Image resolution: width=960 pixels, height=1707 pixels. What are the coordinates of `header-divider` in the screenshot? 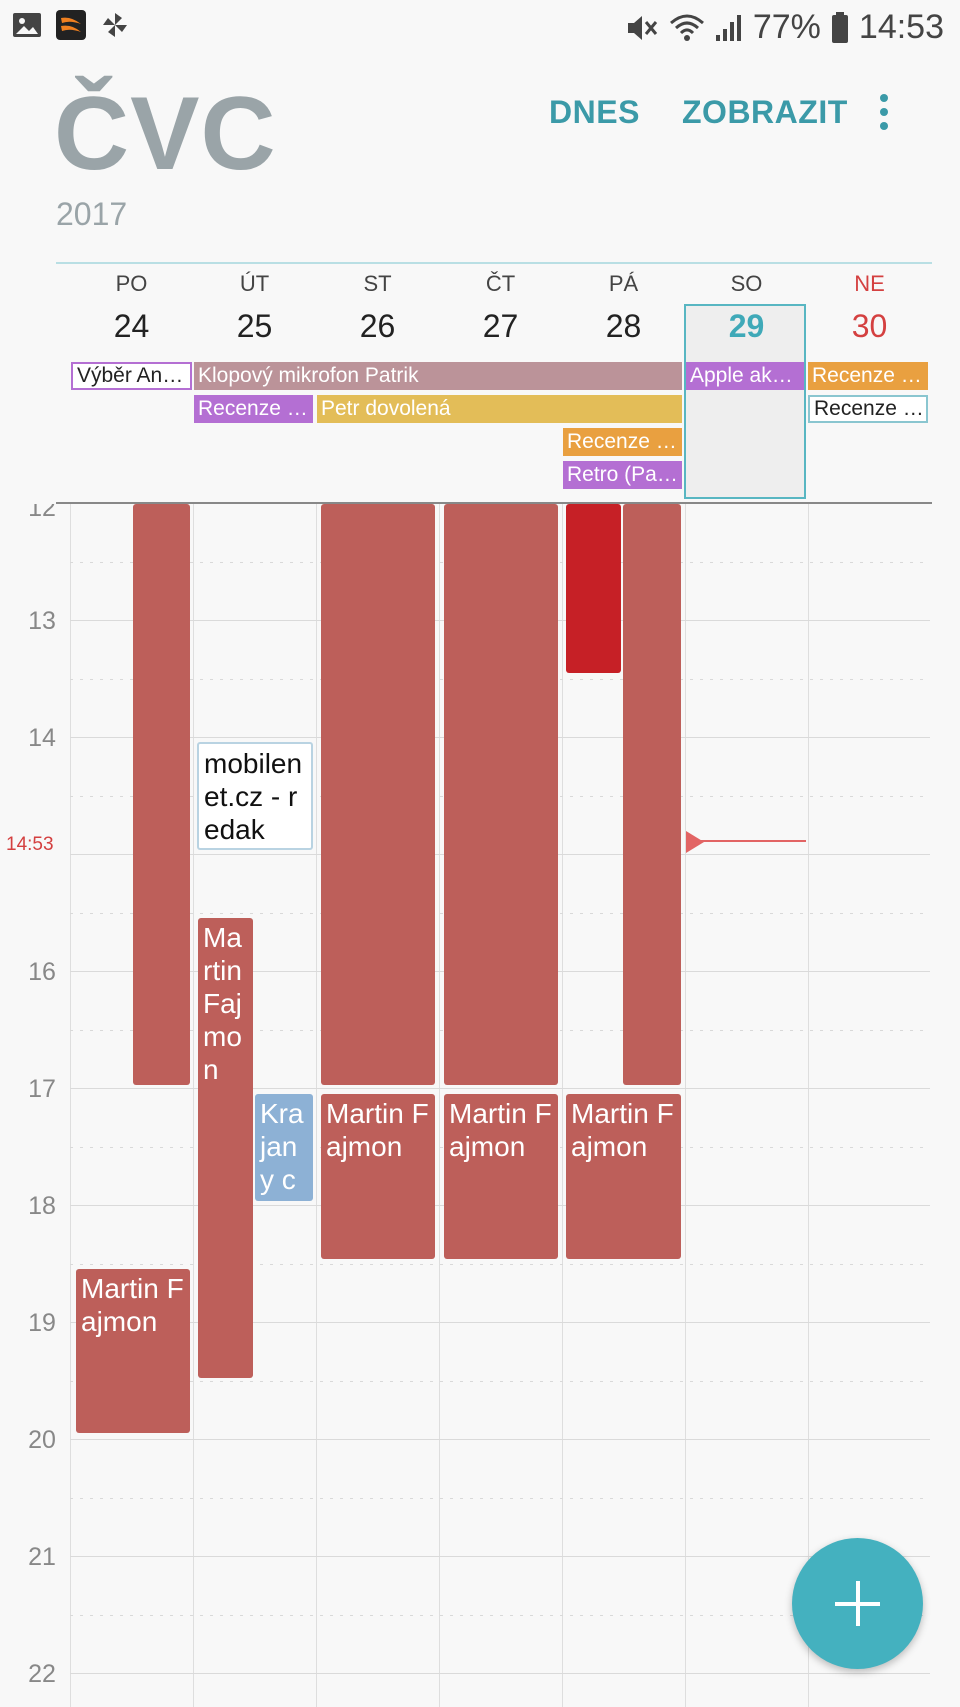 It's located at (494, 263).